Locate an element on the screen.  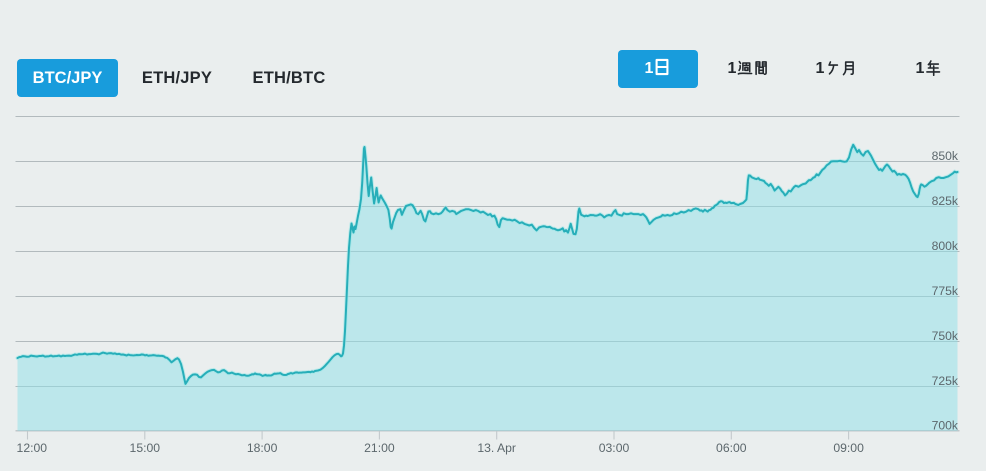
svg-text: 800k is located at coordinates (945, 246).